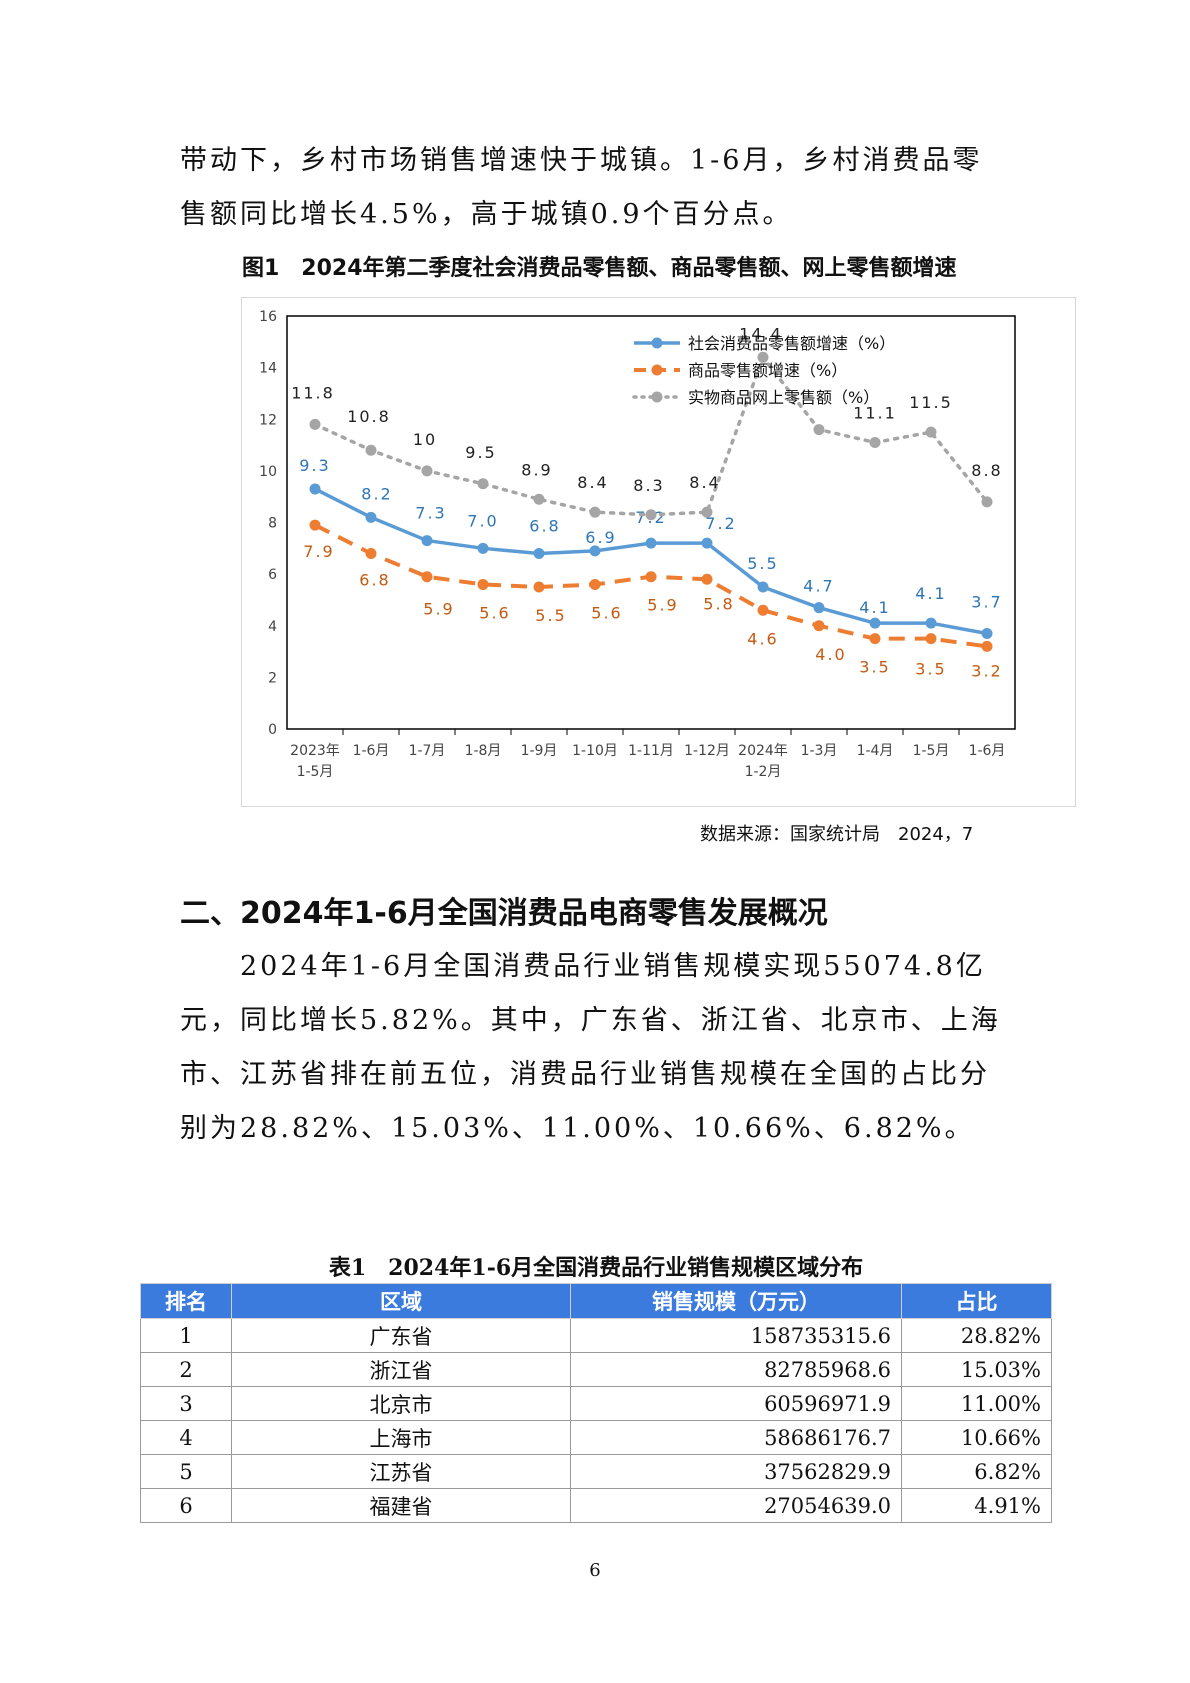 The image size is (1190, 1683). What do you see at coordinates (648, 485) in the screenshot?
I see `data-label: 8.3` at bounding box center [648, 485].